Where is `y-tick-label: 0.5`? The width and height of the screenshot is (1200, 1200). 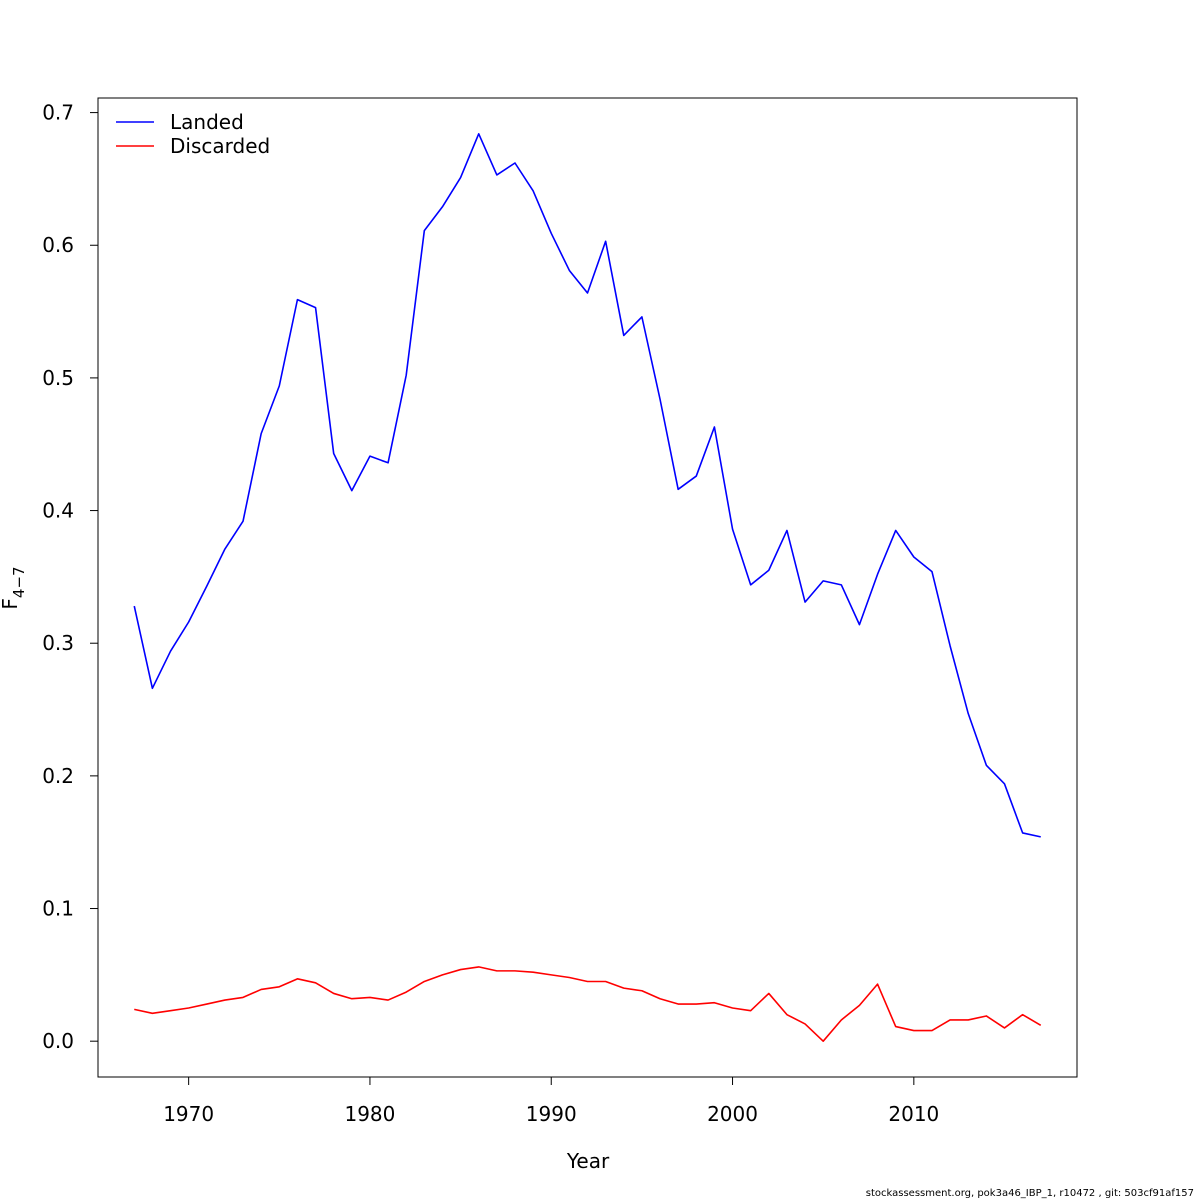
y-tick-label: 0.5 is located at coordinates (58, 378).